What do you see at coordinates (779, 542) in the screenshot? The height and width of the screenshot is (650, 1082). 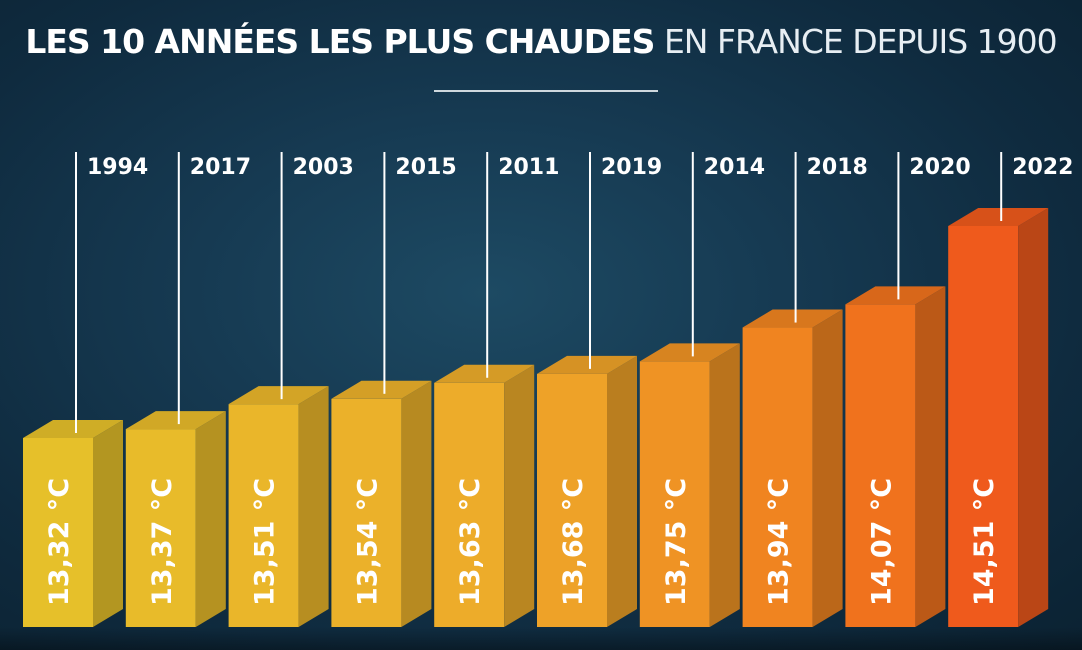 I see `value-label: 13,94 °C` at bounding box center [779, 542].